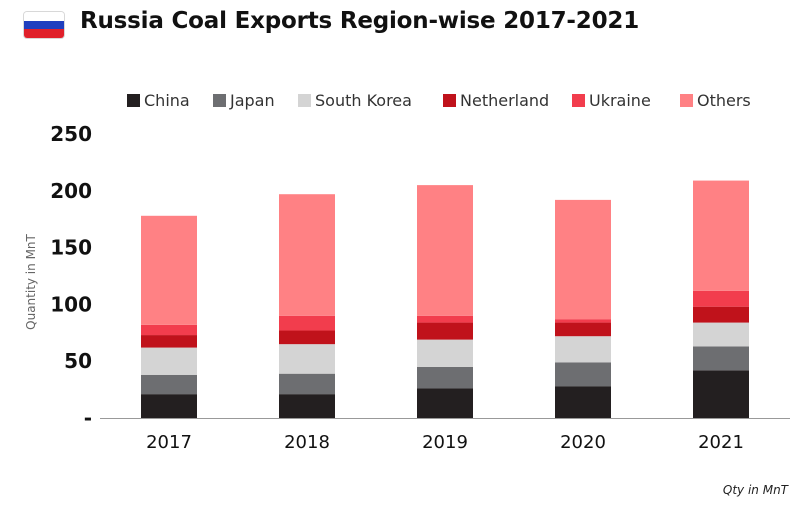  What do you see at coordinates (304, 100) in the screenshot?
I see `legend-swatch-south-korea` at bounding box center [304, 100].